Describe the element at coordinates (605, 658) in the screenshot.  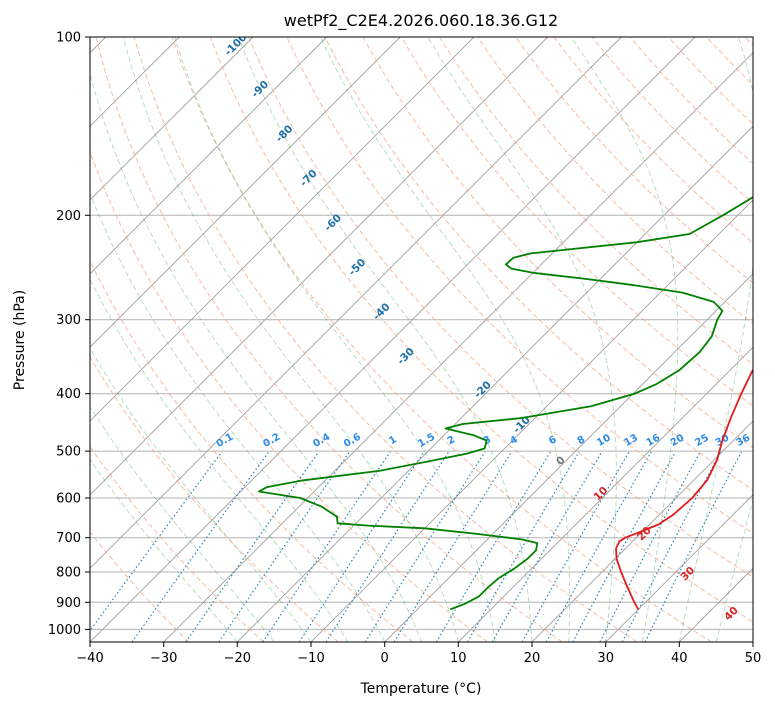
I see `x-tick-label: 30` at that location.